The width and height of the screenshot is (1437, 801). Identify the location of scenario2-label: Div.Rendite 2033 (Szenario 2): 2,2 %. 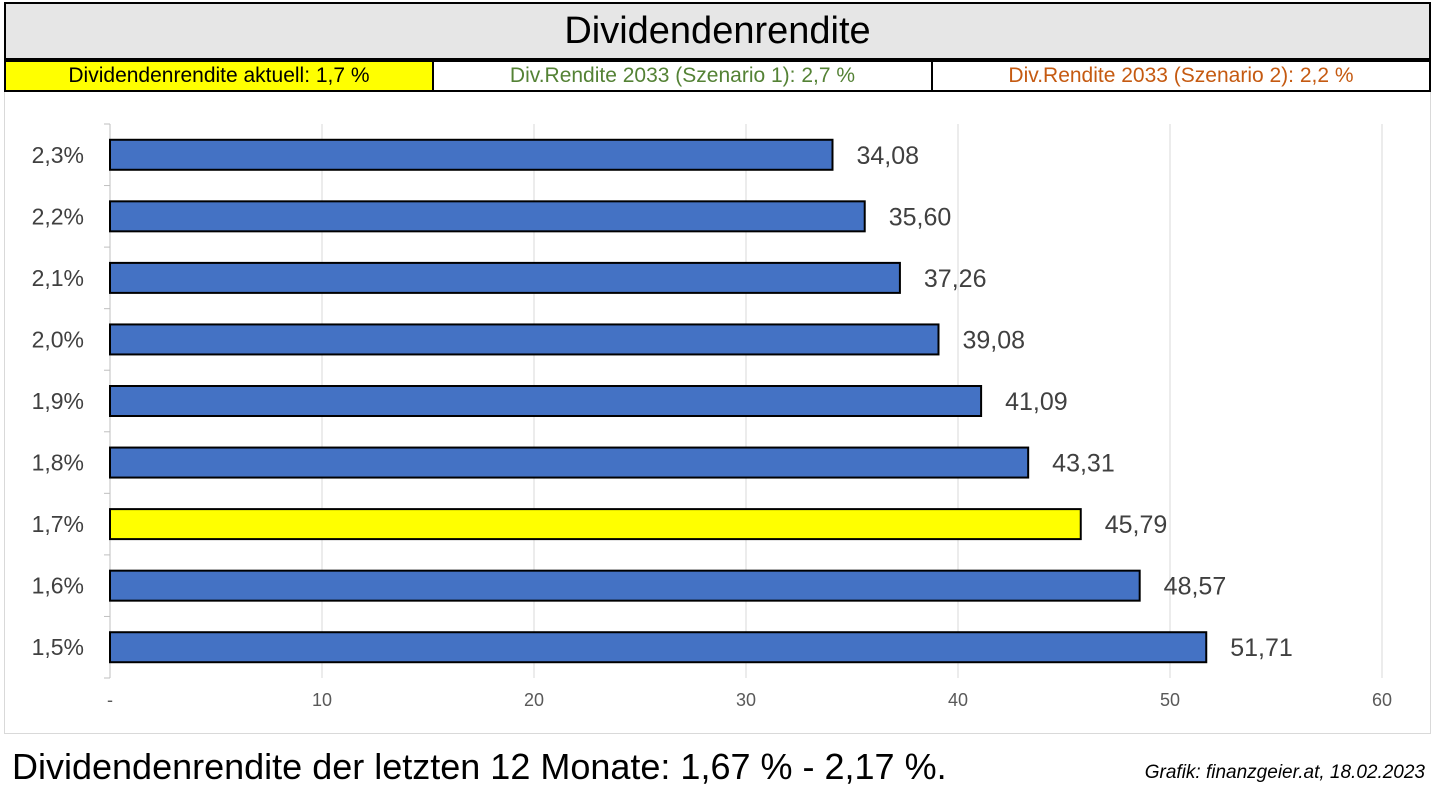
(1181, 75).